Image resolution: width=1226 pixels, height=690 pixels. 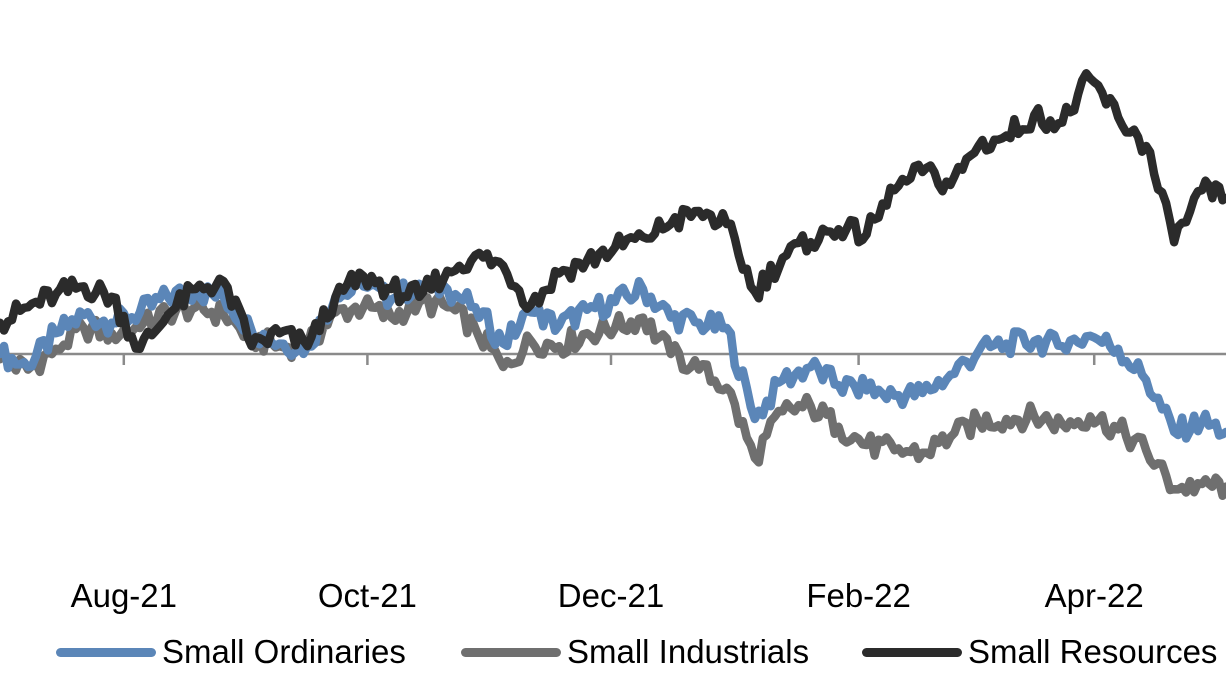 I want to click on x-tick-label: Feb-22, so click(x=858, y=595).